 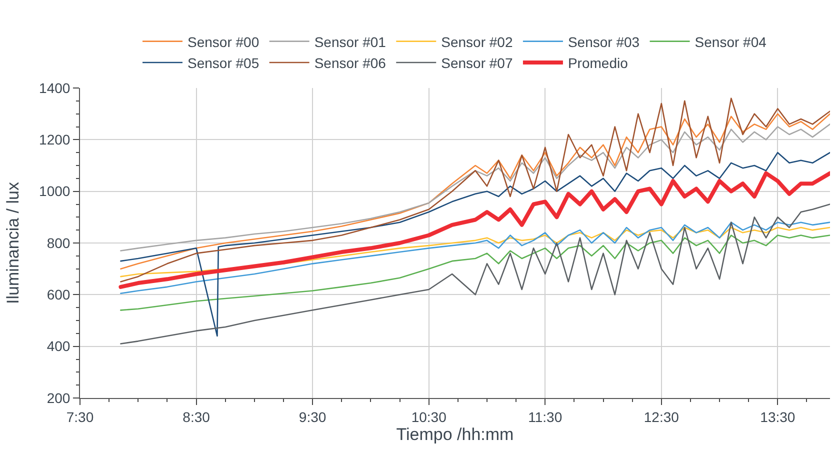 I want to click on x-tick-label: 8:30, so click(x=196, y=416).